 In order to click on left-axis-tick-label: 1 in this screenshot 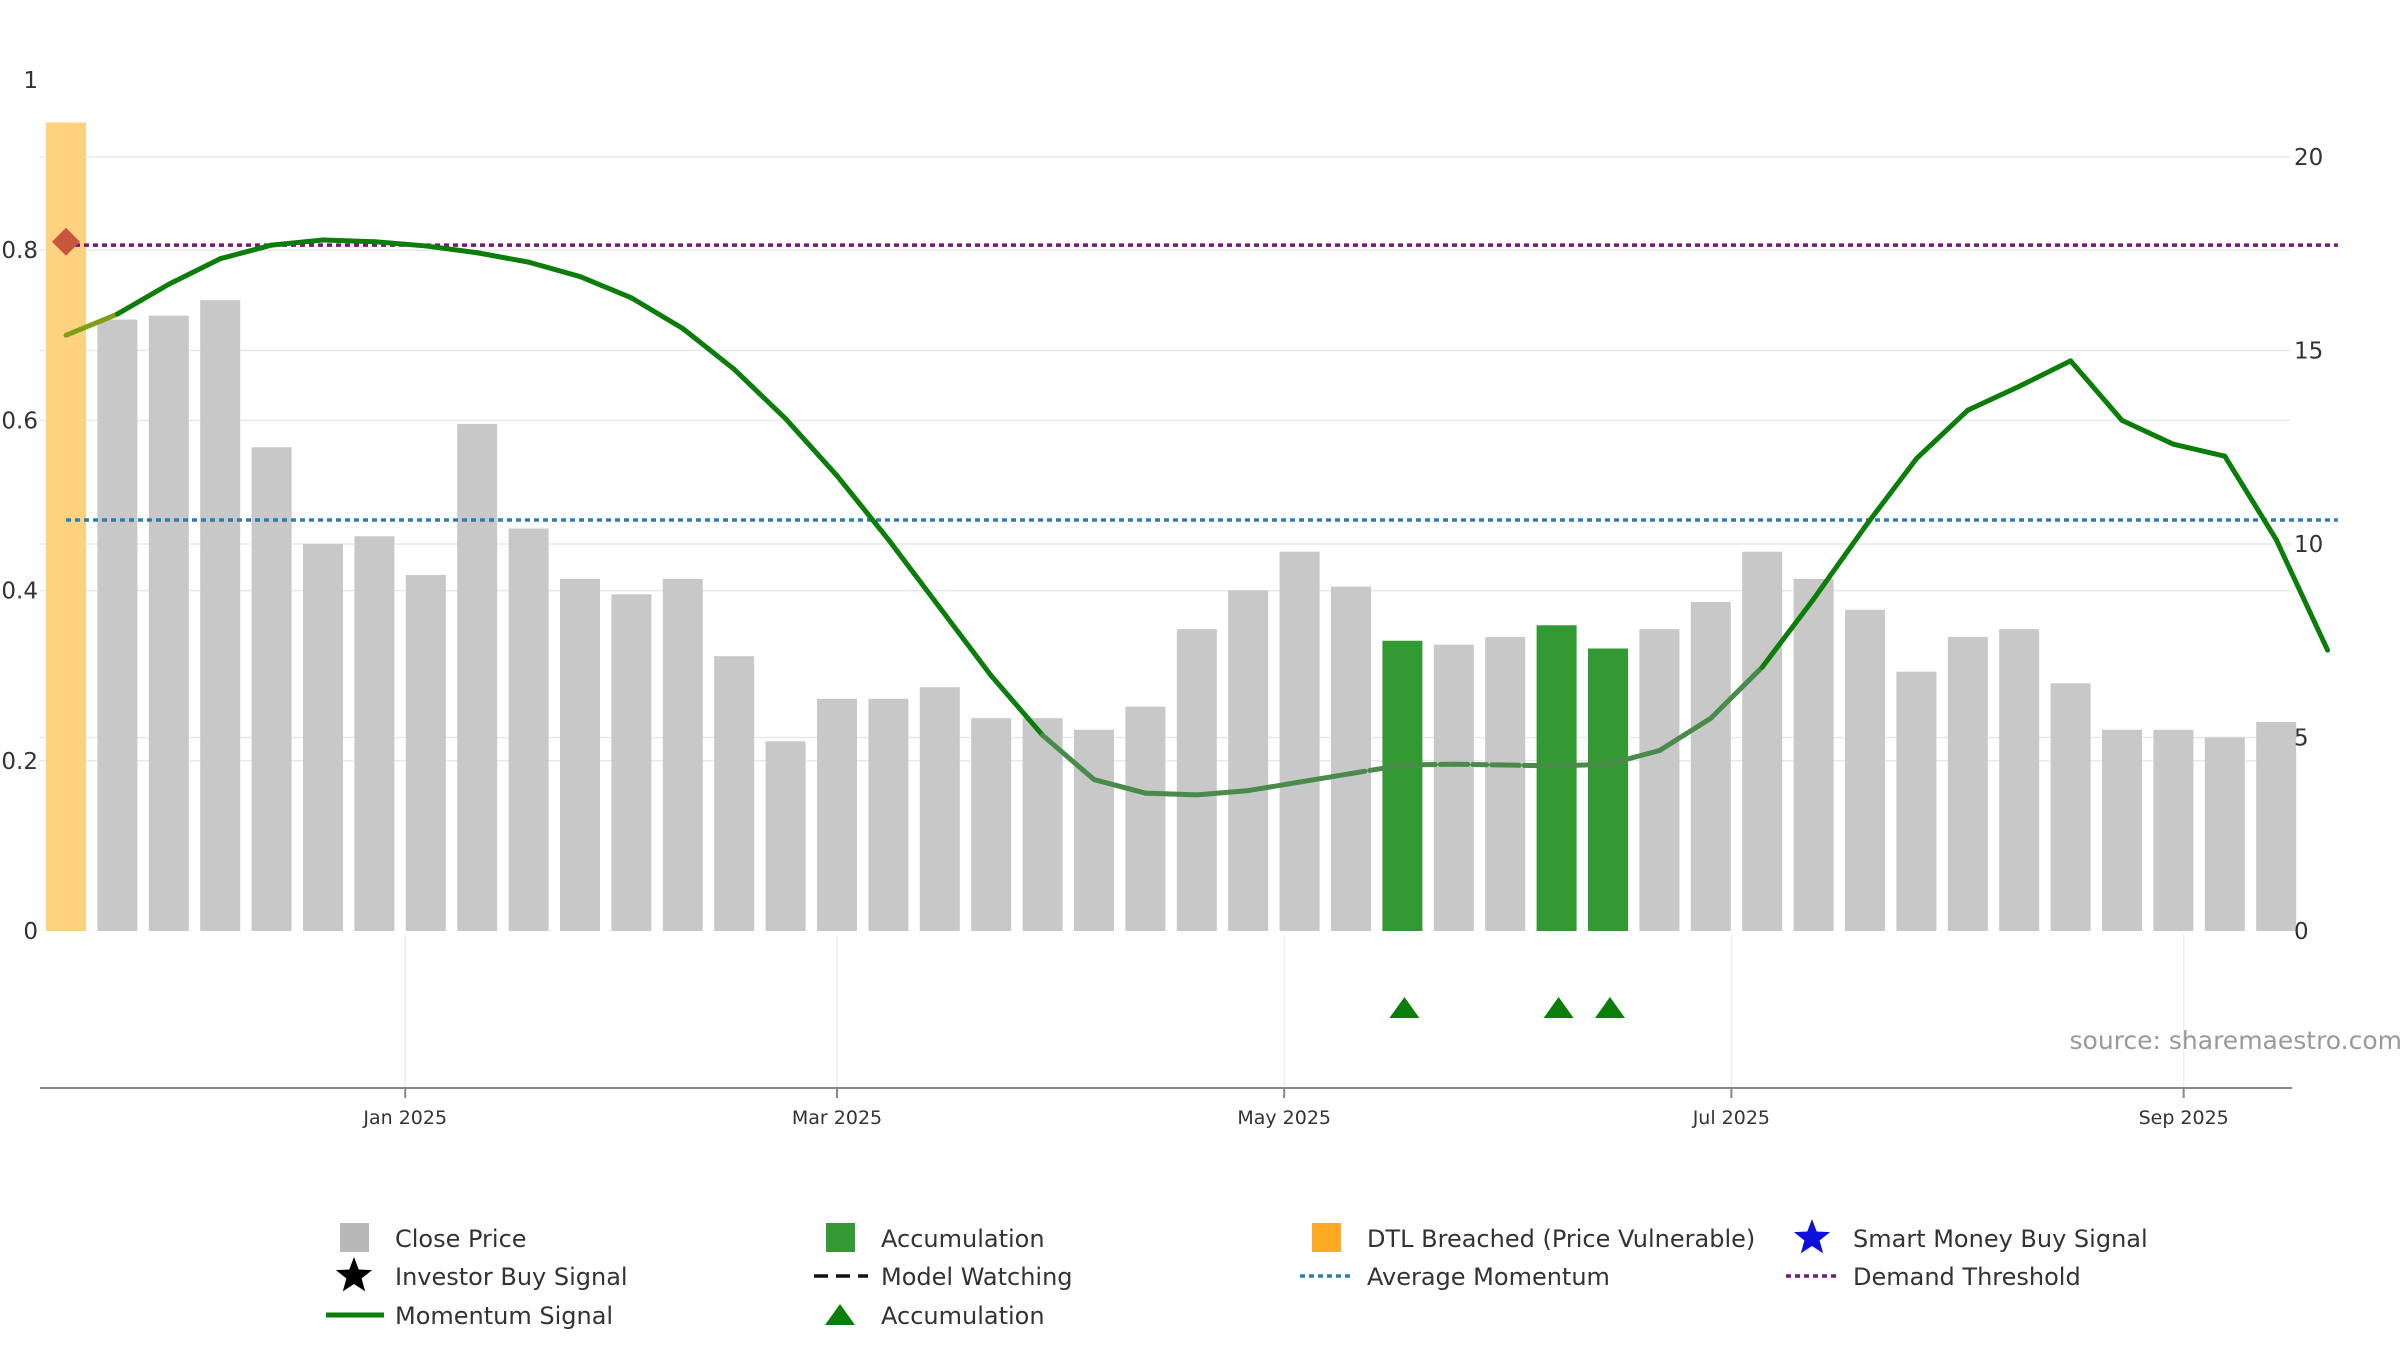, I will do `click(30, 81)`.